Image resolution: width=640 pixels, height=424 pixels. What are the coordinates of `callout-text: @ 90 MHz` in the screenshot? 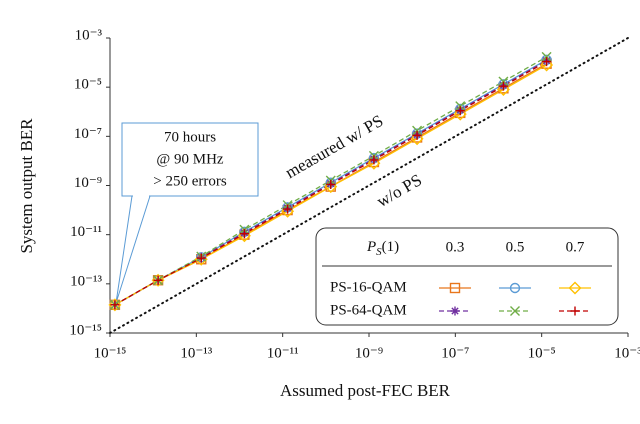 It's located at (189, 159).